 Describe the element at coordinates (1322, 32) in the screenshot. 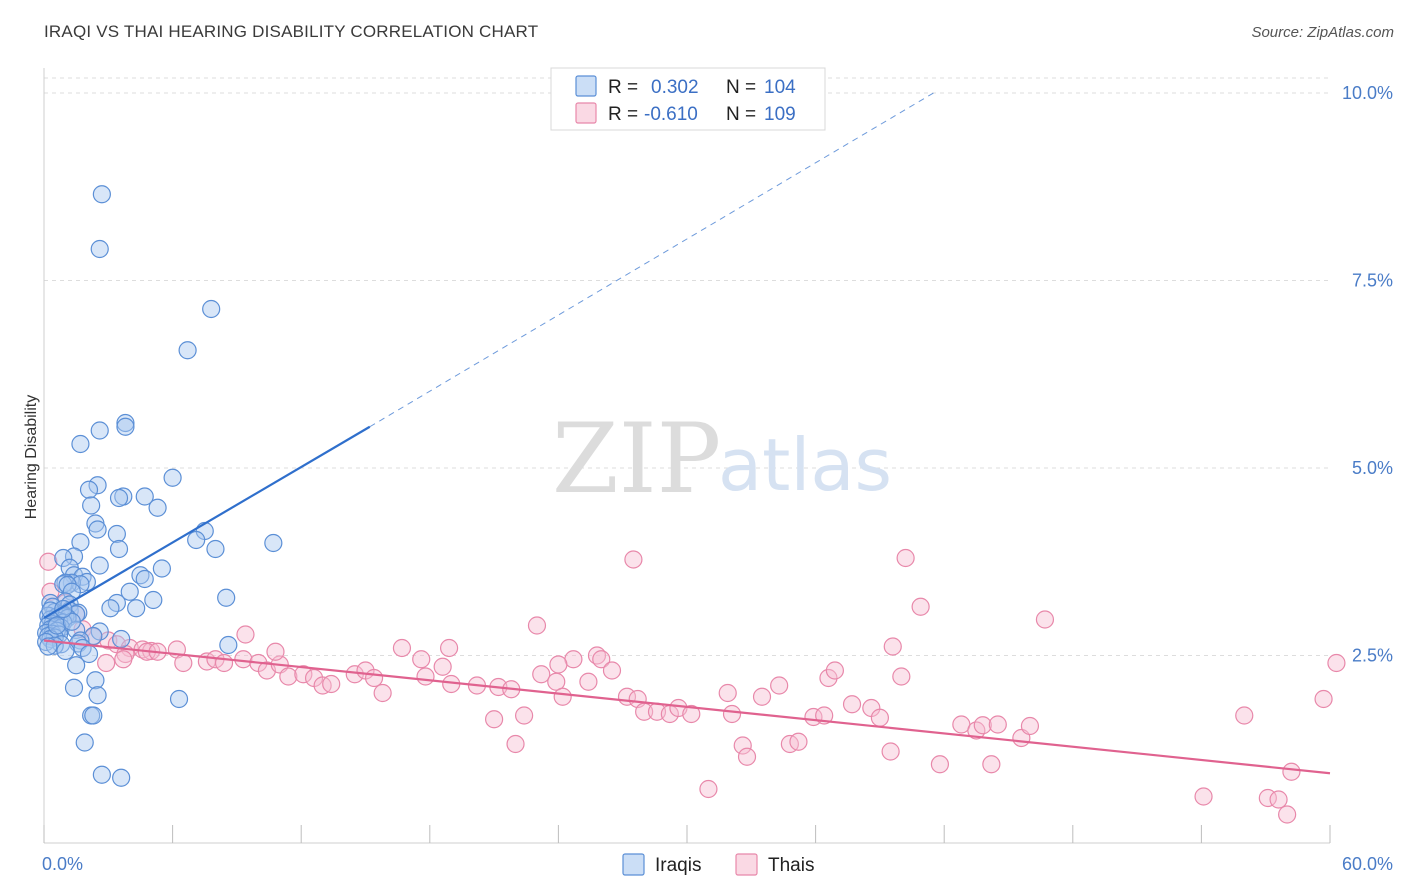

I see `source-label: Source: ZipAtlas.com` at that location.